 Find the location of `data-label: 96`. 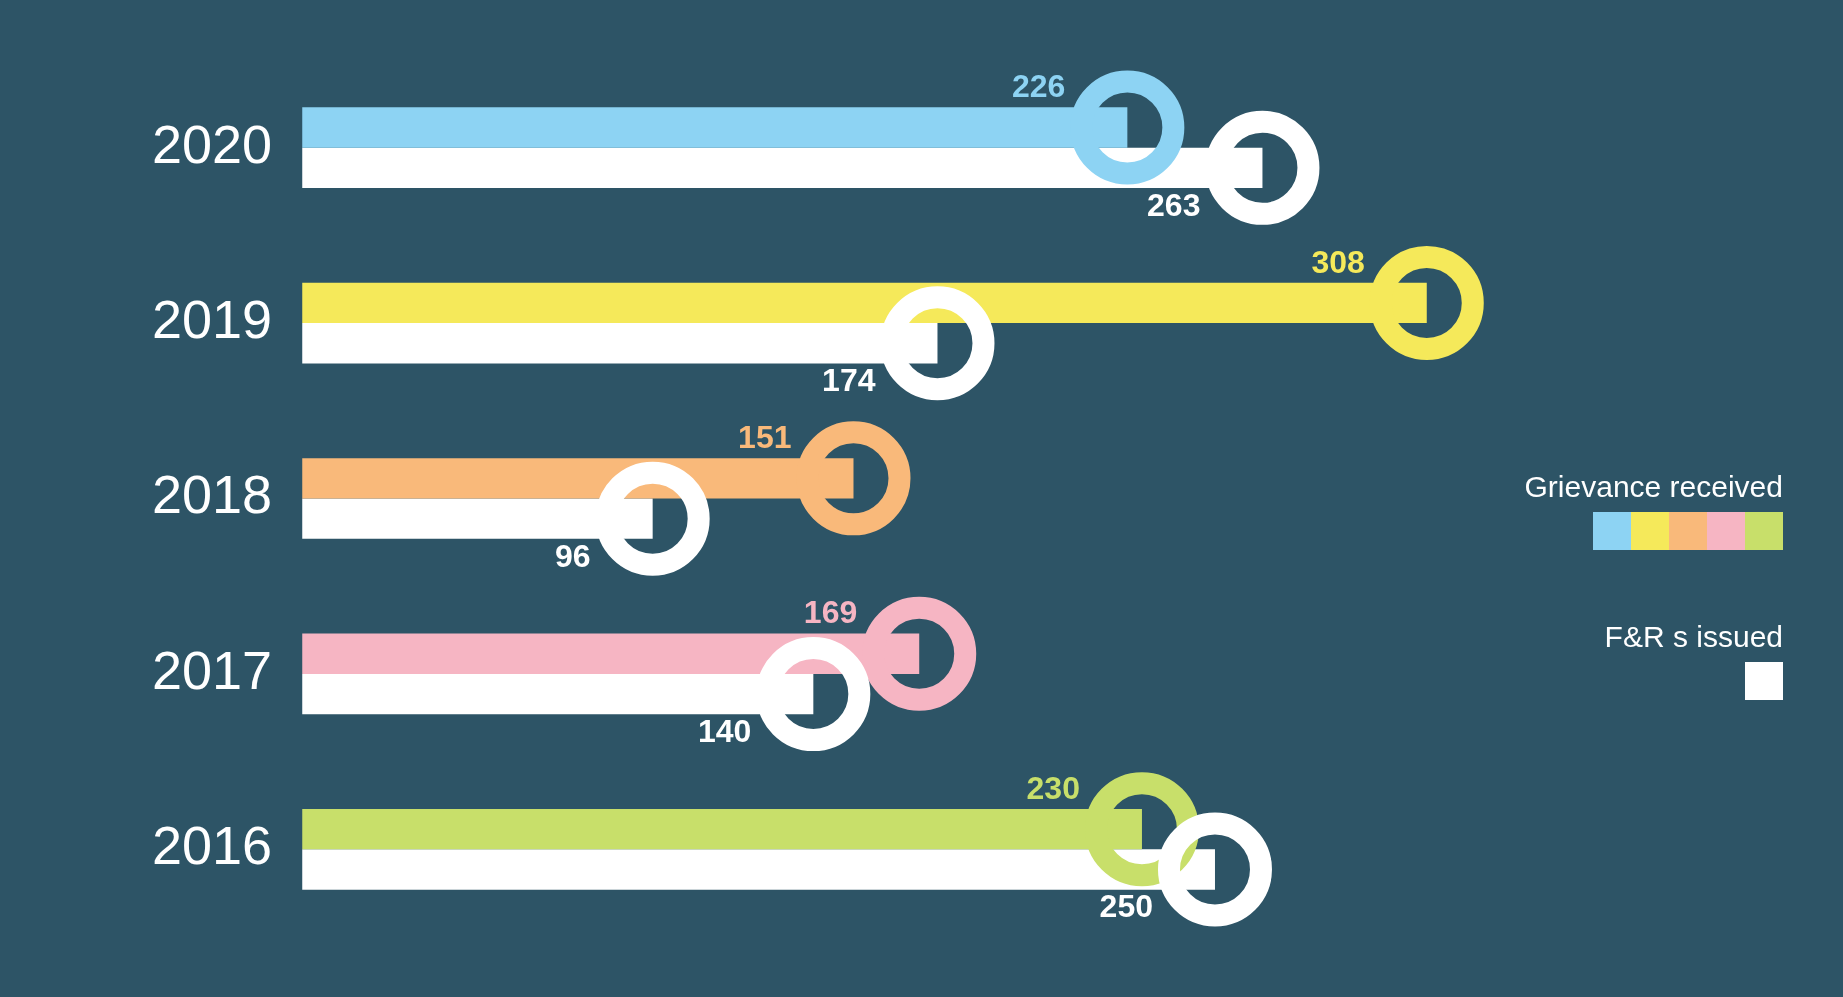

data-label: 96 is located at coordinates (573, 555).